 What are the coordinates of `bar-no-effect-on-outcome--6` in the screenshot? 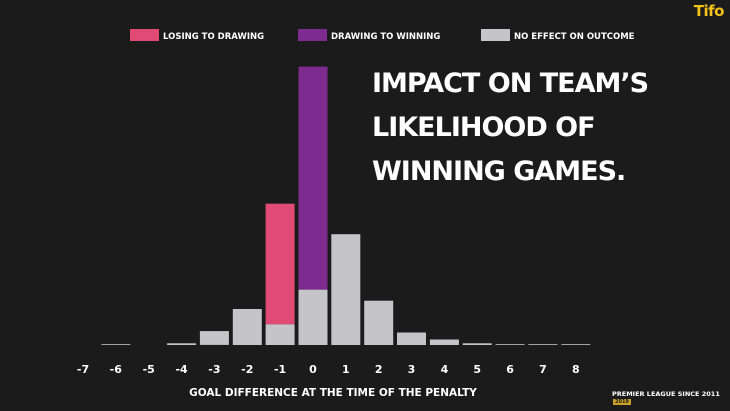 It's located at (116, 344).